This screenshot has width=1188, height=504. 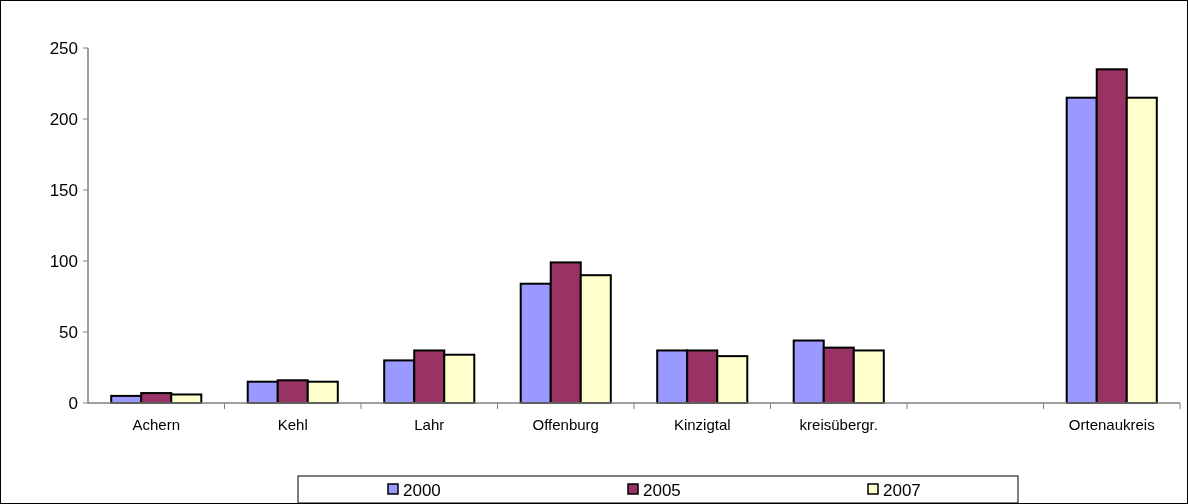 I want to click on x-tick-label: Kinzigtal, so click(x=702, y=424).